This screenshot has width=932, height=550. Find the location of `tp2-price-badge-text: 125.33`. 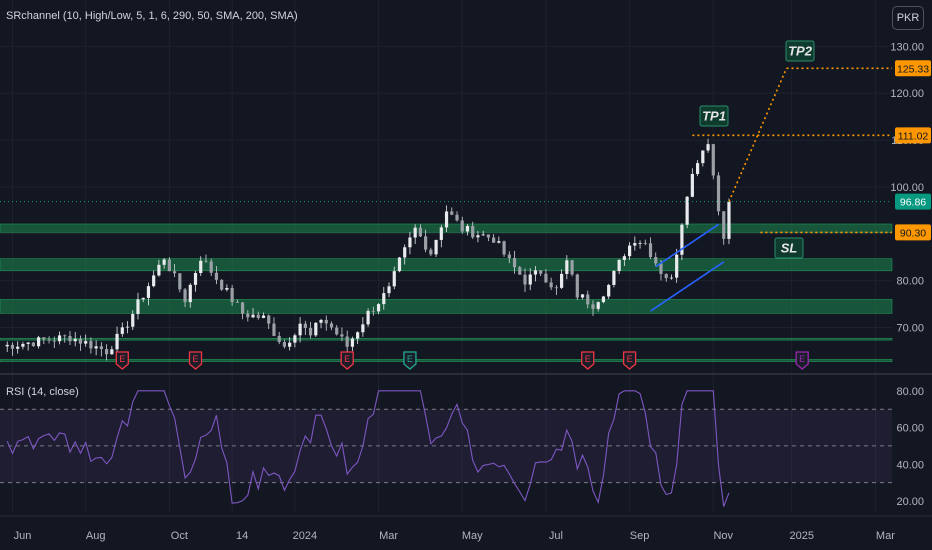

tp2-price-badge-text: 125.33 is located at coordinates (913, 69).